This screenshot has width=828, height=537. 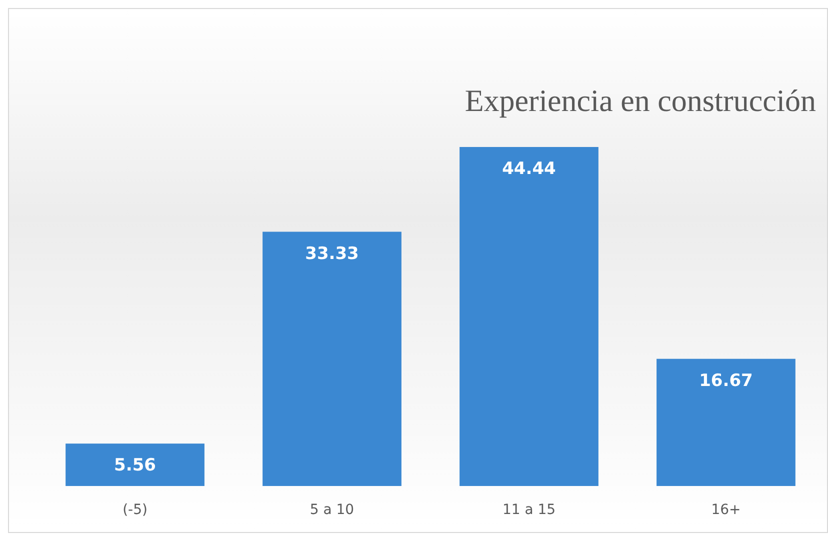 I want to click on x-tick-label: (-5), so click(x=135, y=510).